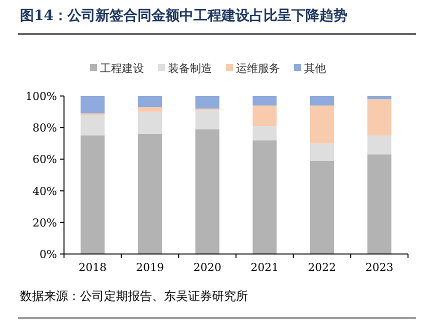 The image size is (426, 323). I want to click on x-tick-label: 2020, so click(207, 267).